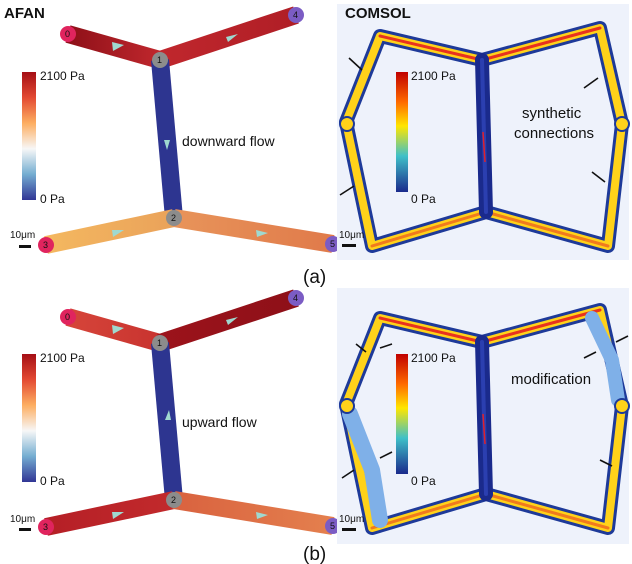 Image resolution: width=632 pixels, height=564 pixels. I want to click on annotation-label: synthetic connections, so click(554, 123).